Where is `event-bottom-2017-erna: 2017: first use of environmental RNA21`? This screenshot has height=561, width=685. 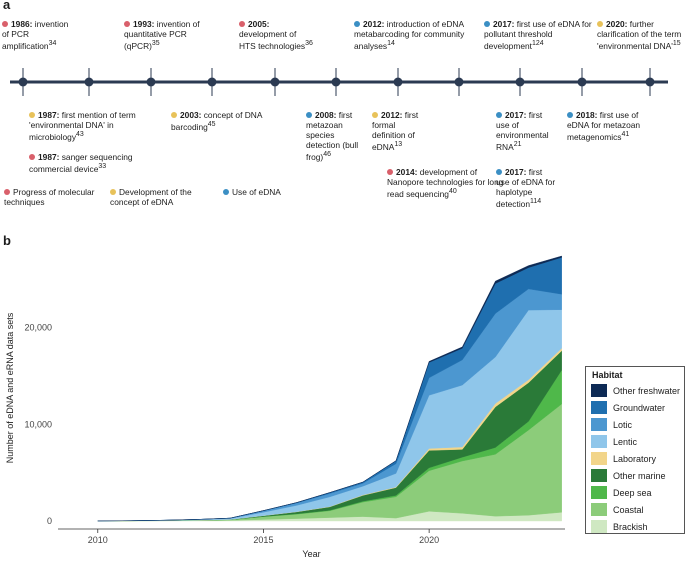
event-bottom-2017-erna: 2017: first use of environmental RNA21 is located at coordinates (522, 131).